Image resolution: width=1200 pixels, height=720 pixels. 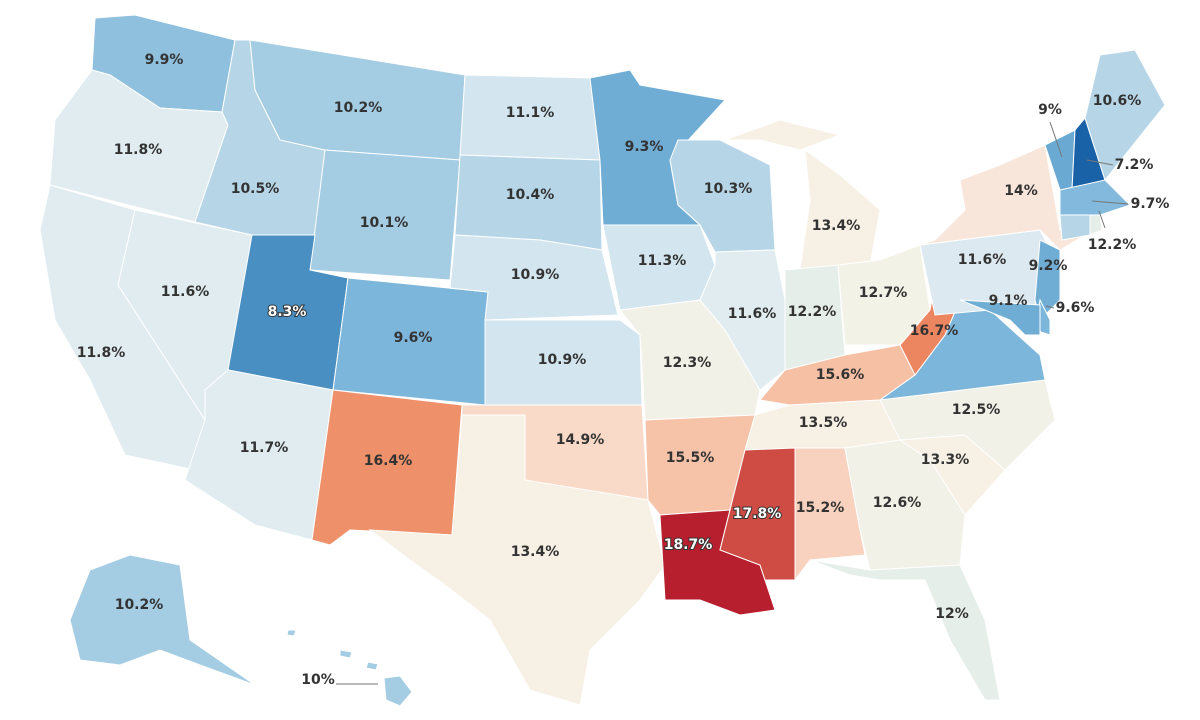 What do you see at coordinates (530, 113) in the screenshot?
I see `state-value-label: 11.1%` at bounding box center [530, 113].